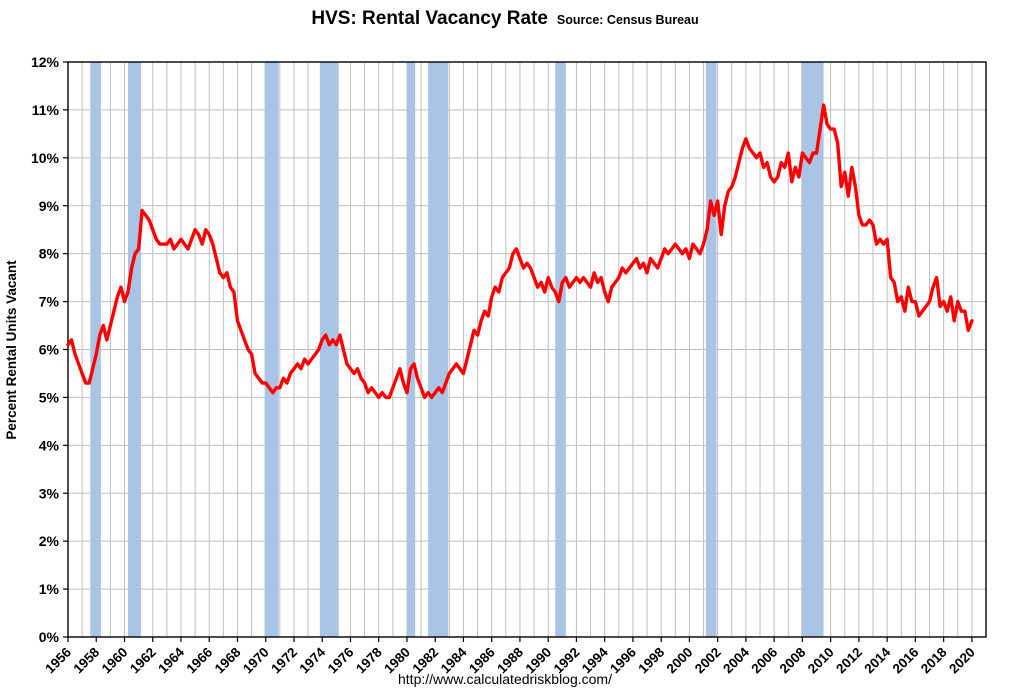 The width and height of the screenshot is (1010, 693). What do you see at coordinates (49, 254) in the screenshot?
I see `y-tick-label: 8%` at bounding box center [49, 254].